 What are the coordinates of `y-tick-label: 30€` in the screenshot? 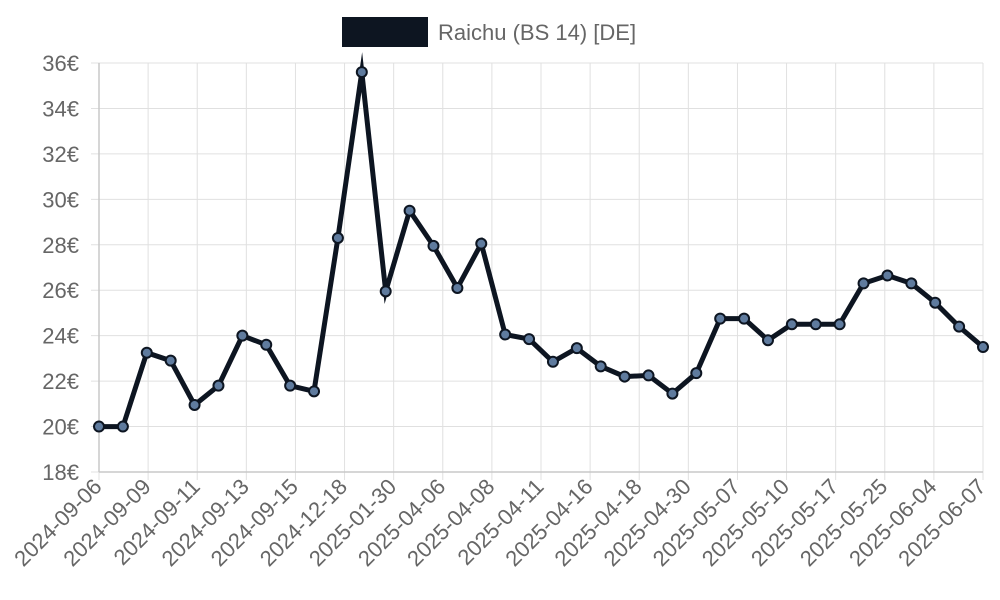 It's located at (60, 199).